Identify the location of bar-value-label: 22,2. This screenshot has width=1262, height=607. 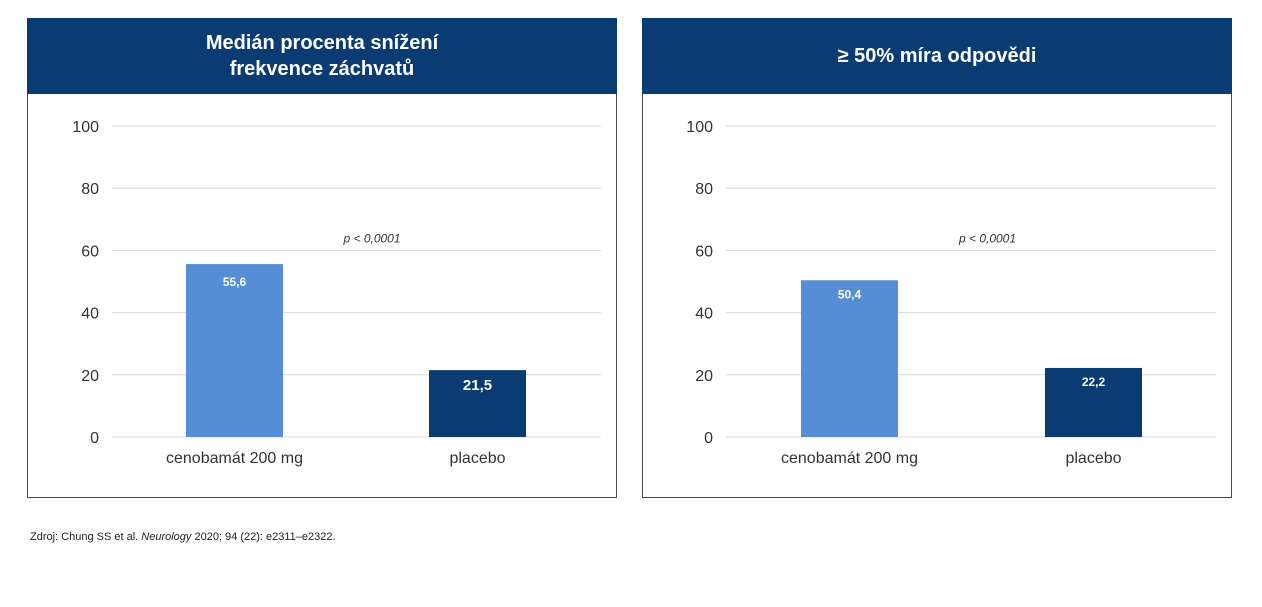
(1094, 382).